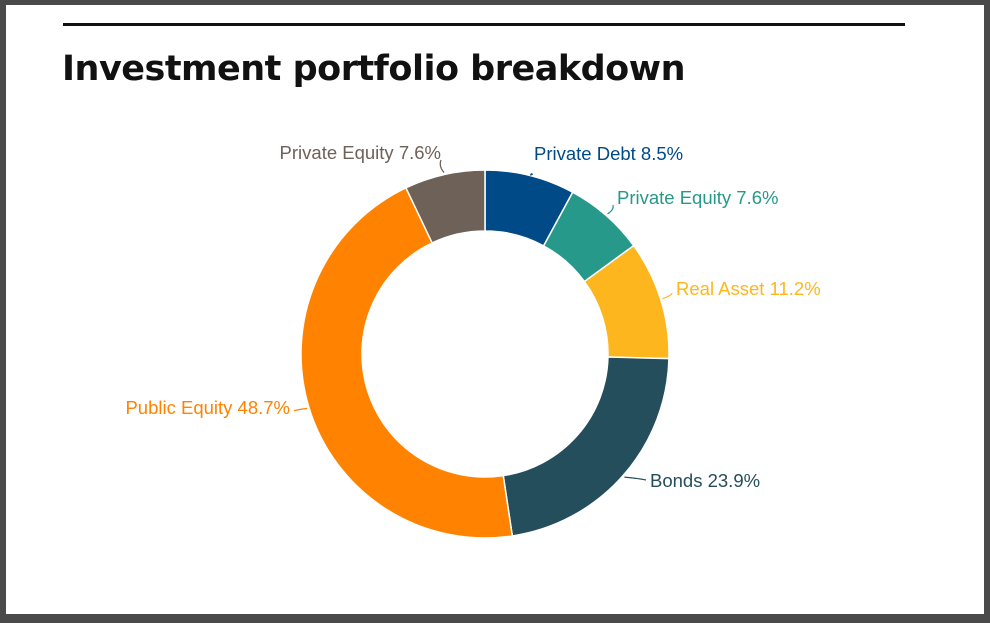  I want to click on slice-label-public-equity-4: Public Equity 48.7%, so click(207, 407).